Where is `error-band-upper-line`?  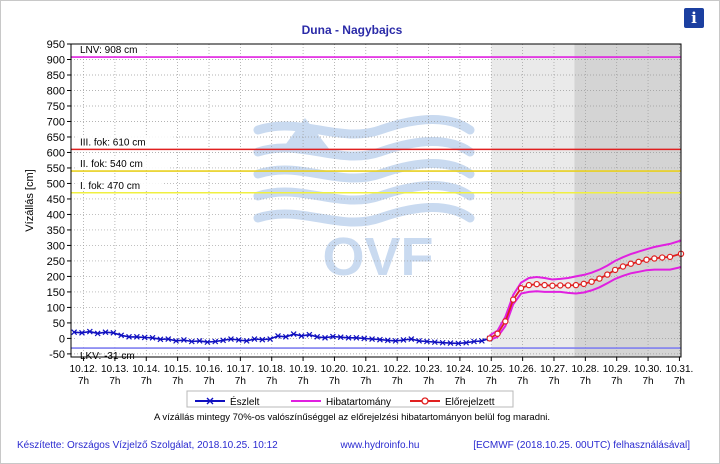 error-band-upper-line is located at coordinates (585, 288).